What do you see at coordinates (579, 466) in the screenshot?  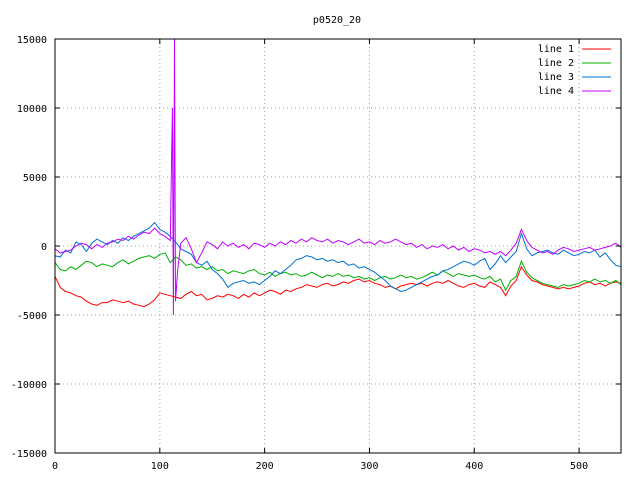 I see `x-tick-label: 500` at bounding box center [579, 466].